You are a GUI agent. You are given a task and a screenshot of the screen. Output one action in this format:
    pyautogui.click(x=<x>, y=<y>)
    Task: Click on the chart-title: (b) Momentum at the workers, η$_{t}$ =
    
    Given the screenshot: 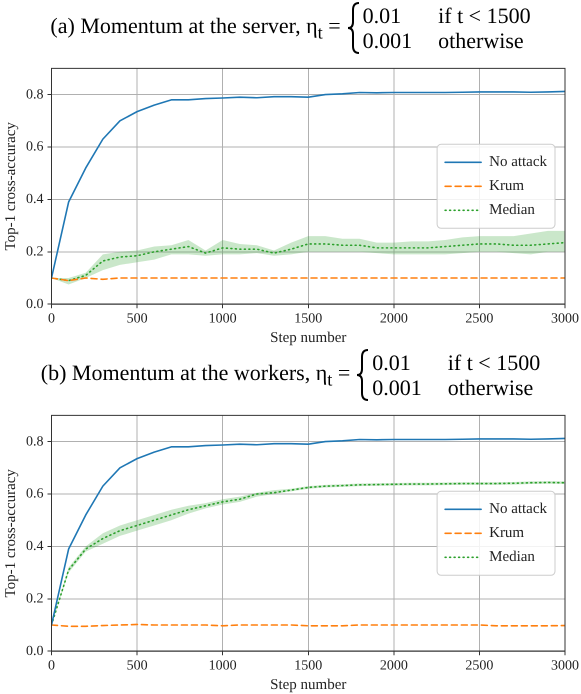 What is the action you would take?
    pyautogui.click(x=195, y=375)
    